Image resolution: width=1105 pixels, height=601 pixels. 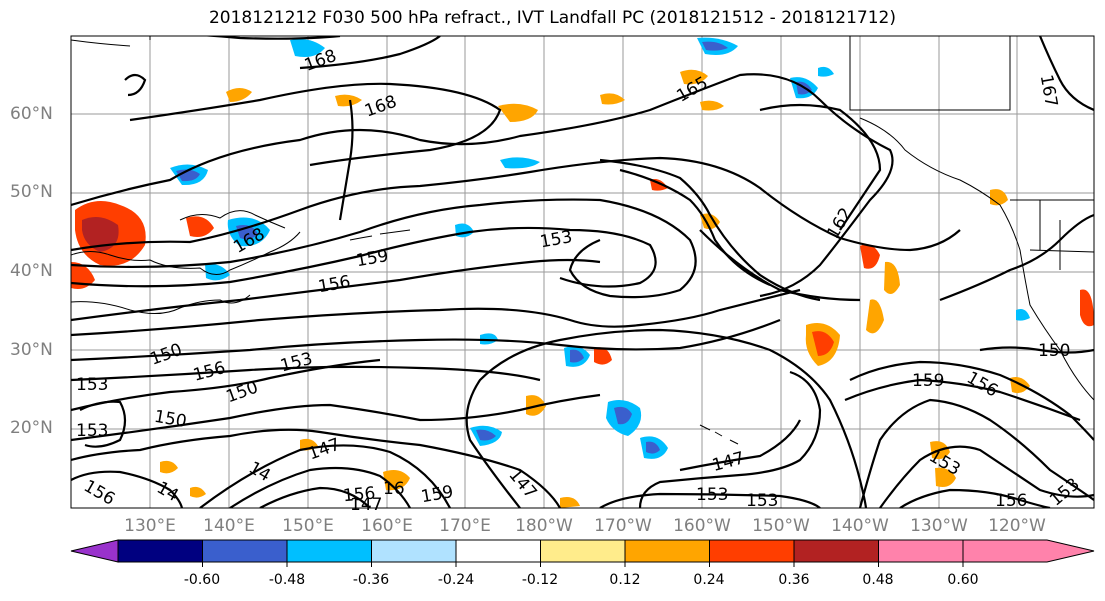 What do you see at coordinates (1028, 551) in the screenshot?
I see `colorbar-extend-max` at bounding box center [1028, 551].